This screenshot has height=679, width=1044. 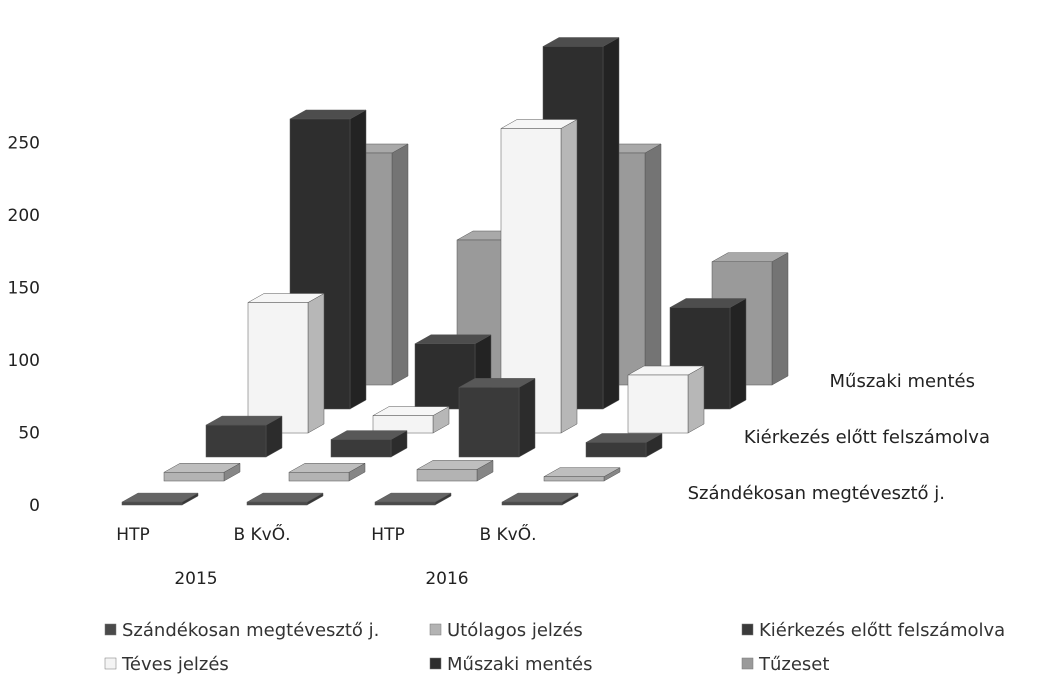 What do you see at coordinates (29, 434) in the screenshot?
I see `y-tick-label: 50` at bounding box center [29, 434].